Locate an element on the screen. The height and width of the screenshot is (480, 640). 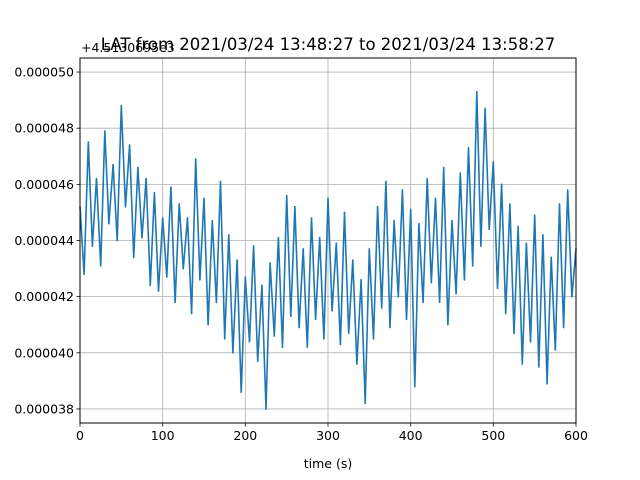
x-axis: 0 100 200 300 400 500 600 is located at coordinates (332, 433).